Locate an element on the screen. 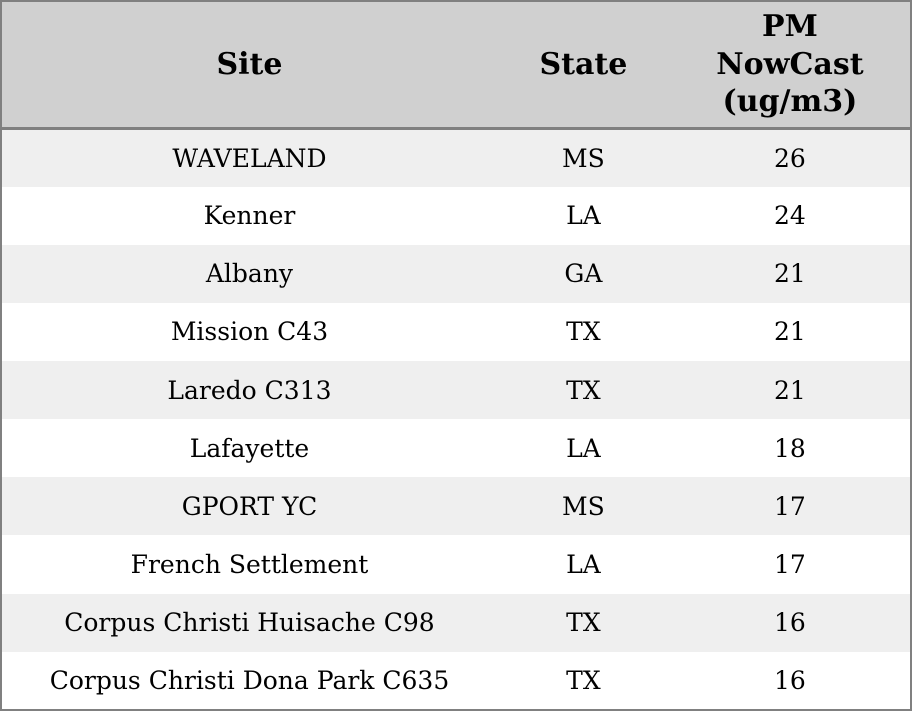  column-header-pm-nowcast-label: PM NowCast (ug/m3) is located at coordinates (790, 64).